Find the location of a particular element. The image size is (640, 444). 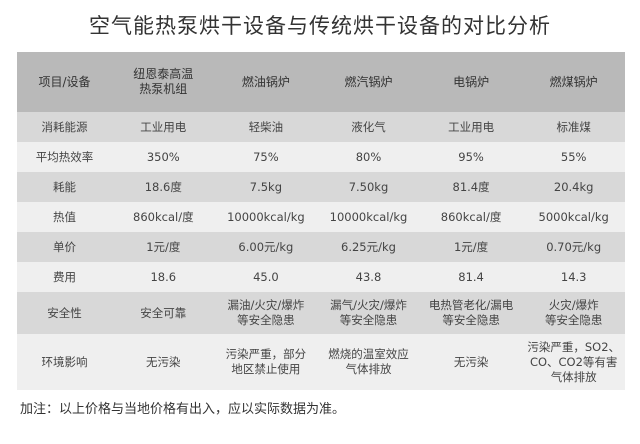

table-cell: 0.70元/kg is located at coordinates (573, 247).